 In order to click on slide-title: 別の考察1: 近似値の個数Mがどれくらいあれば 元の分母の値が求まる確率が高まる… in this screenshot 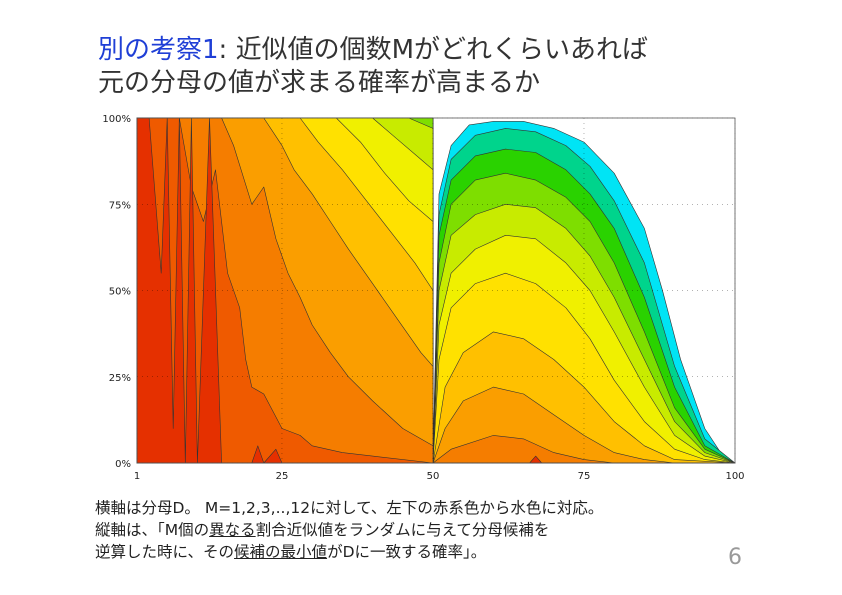, I will do `click(448, 67)`.